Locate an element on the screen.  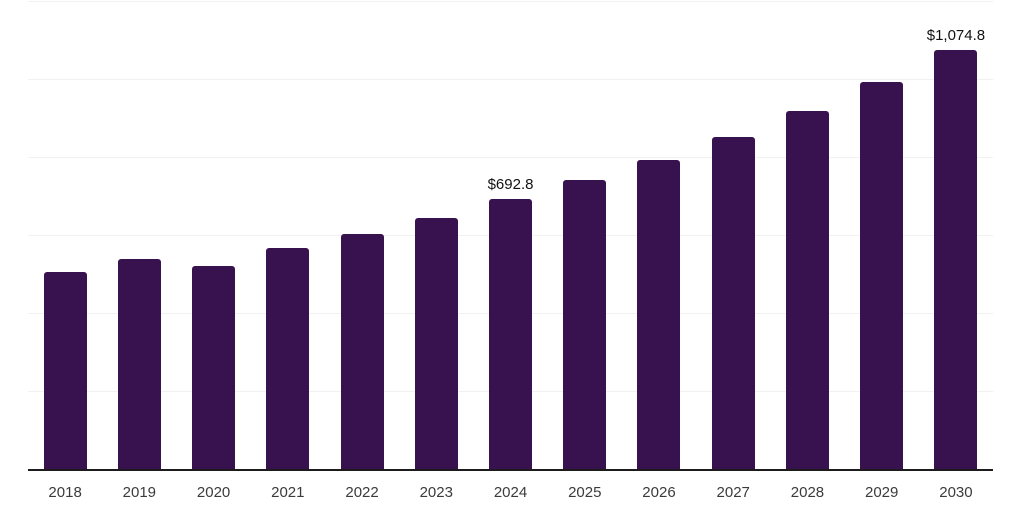
bar-value-label: $1,074.8 is located at coordinates (956, 35).